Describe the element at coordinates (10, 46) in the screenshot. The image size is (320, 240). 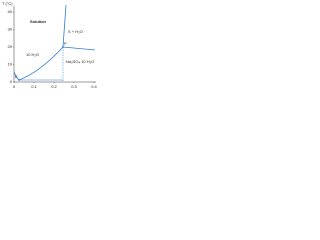
I see `y-tick-label: 20` at that location.